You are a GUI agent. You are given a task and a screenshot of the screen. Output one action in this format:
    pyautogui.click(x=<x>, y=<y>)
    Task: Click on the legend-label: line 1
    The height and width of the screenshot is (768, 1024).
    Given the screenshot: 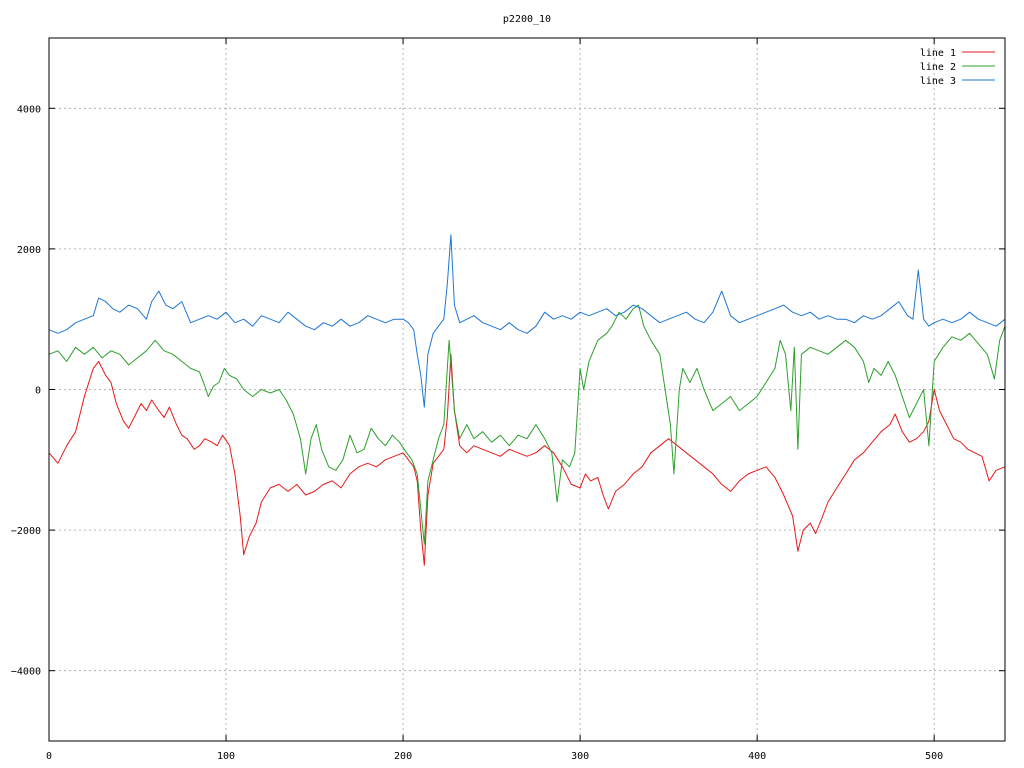 What is the action you would take?
    pyautogui.click(x=938, y=53)
    